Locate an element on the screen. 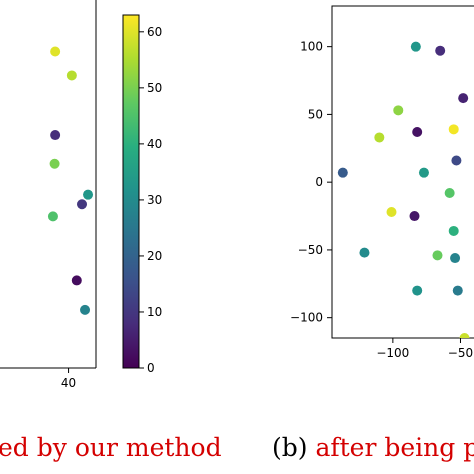 This screenshot has height=474, width=474. right-x-tick-label-0: −100 is located at coordinates (392, 353).